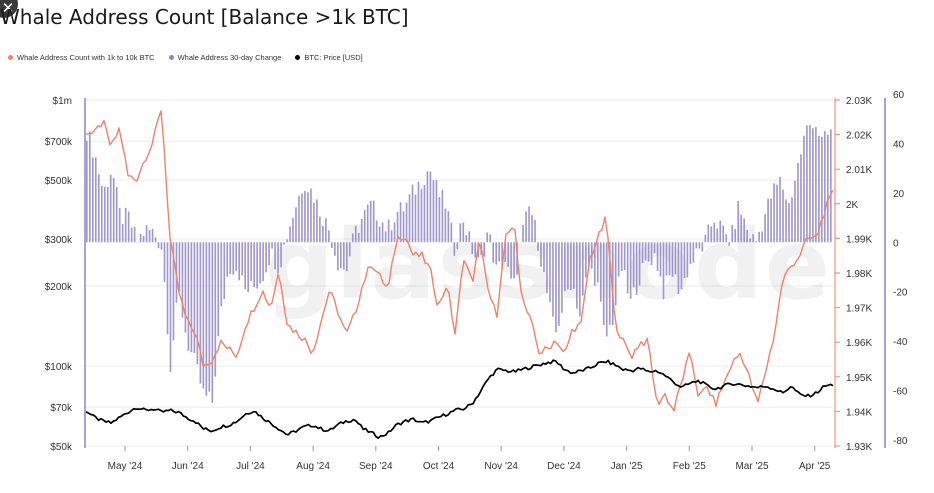 This screenshot has height=493, width=934. Describe the element at coordinates (298, 57) in the screenshot. I see `legend-swatch-price` at that location.